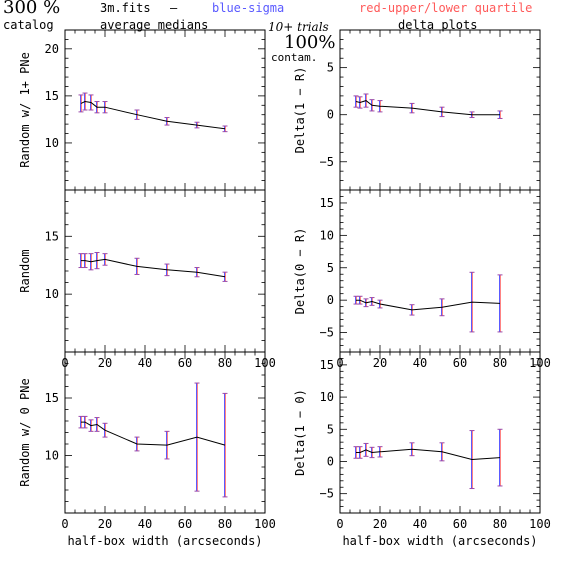 This screenshot has width=574, height=574. What do you see at coordinates (32, 9) in the screenshot?
I see `percent-count-label: 300 %` at bounding box center [32, 9].